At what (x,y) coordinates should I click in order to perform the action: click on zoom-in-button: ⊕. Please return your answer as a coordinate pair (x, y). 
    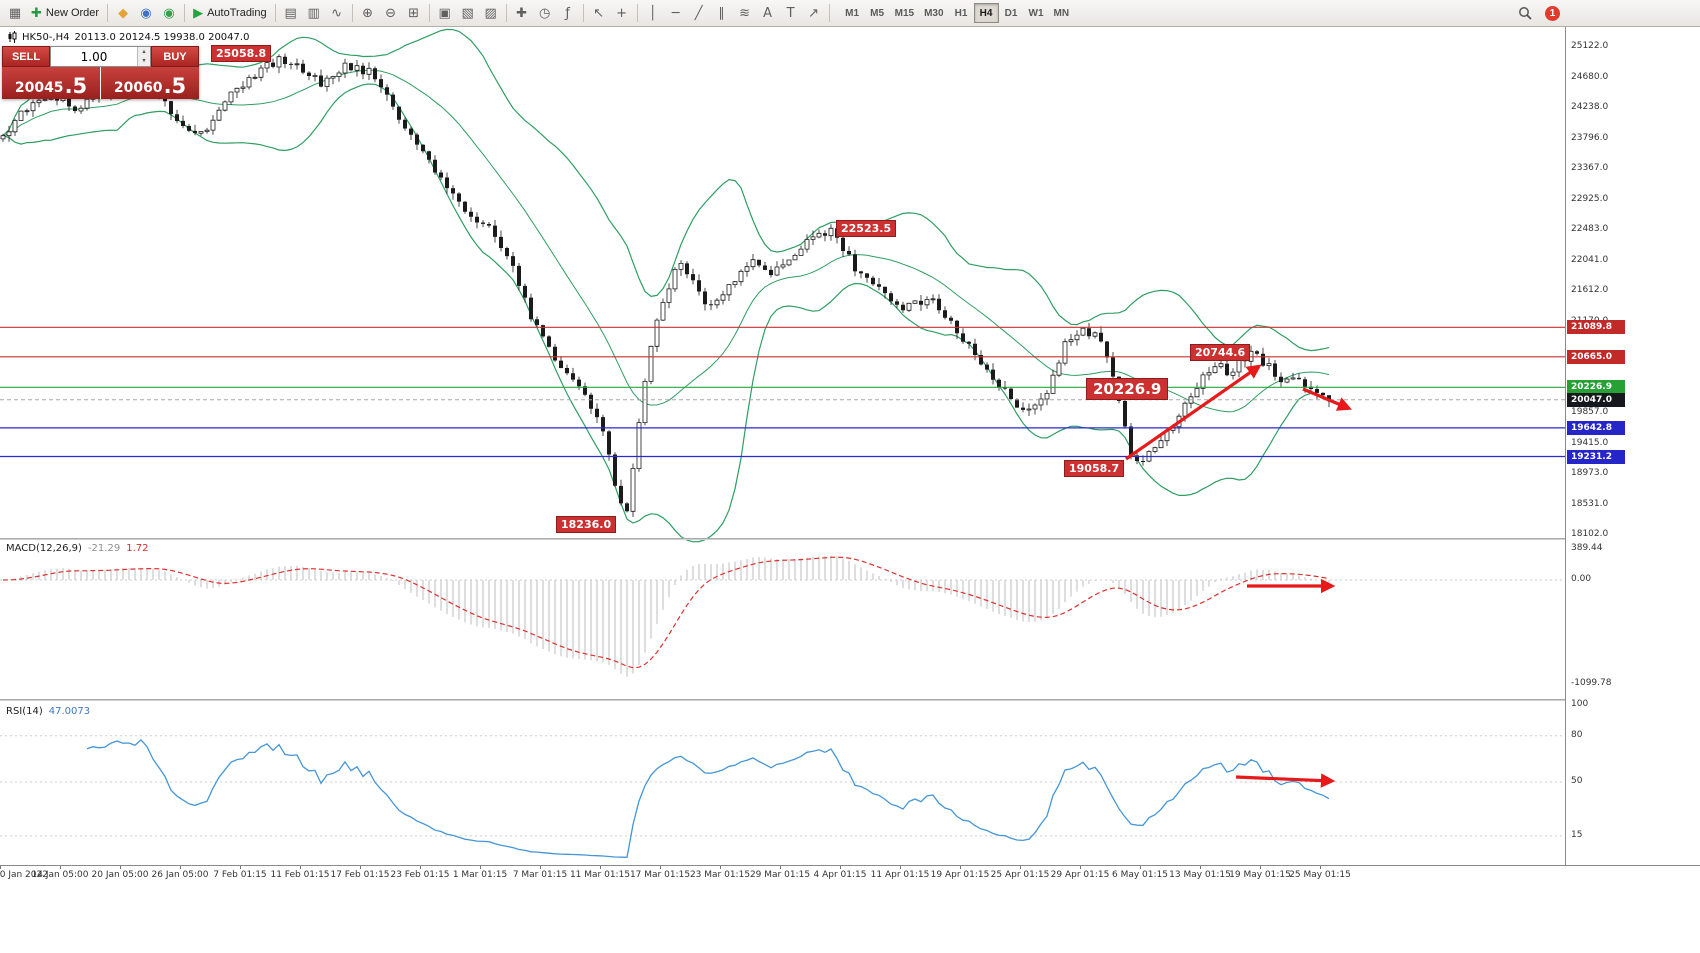
    Looking at the image, I should click on (368, 13).